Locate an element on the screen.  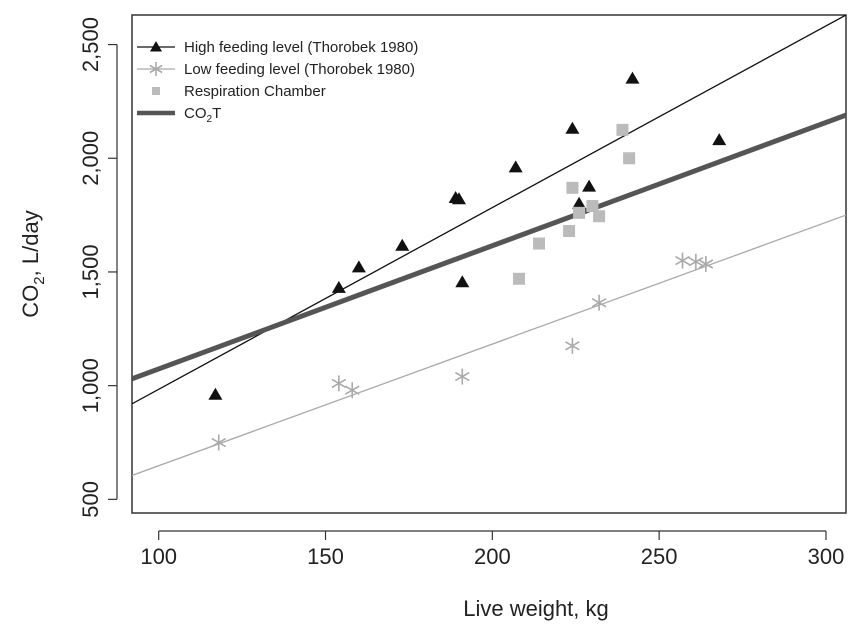
legend-item-high: High feeding level (Thorobek 1980) is located at coordinates (277, 47).